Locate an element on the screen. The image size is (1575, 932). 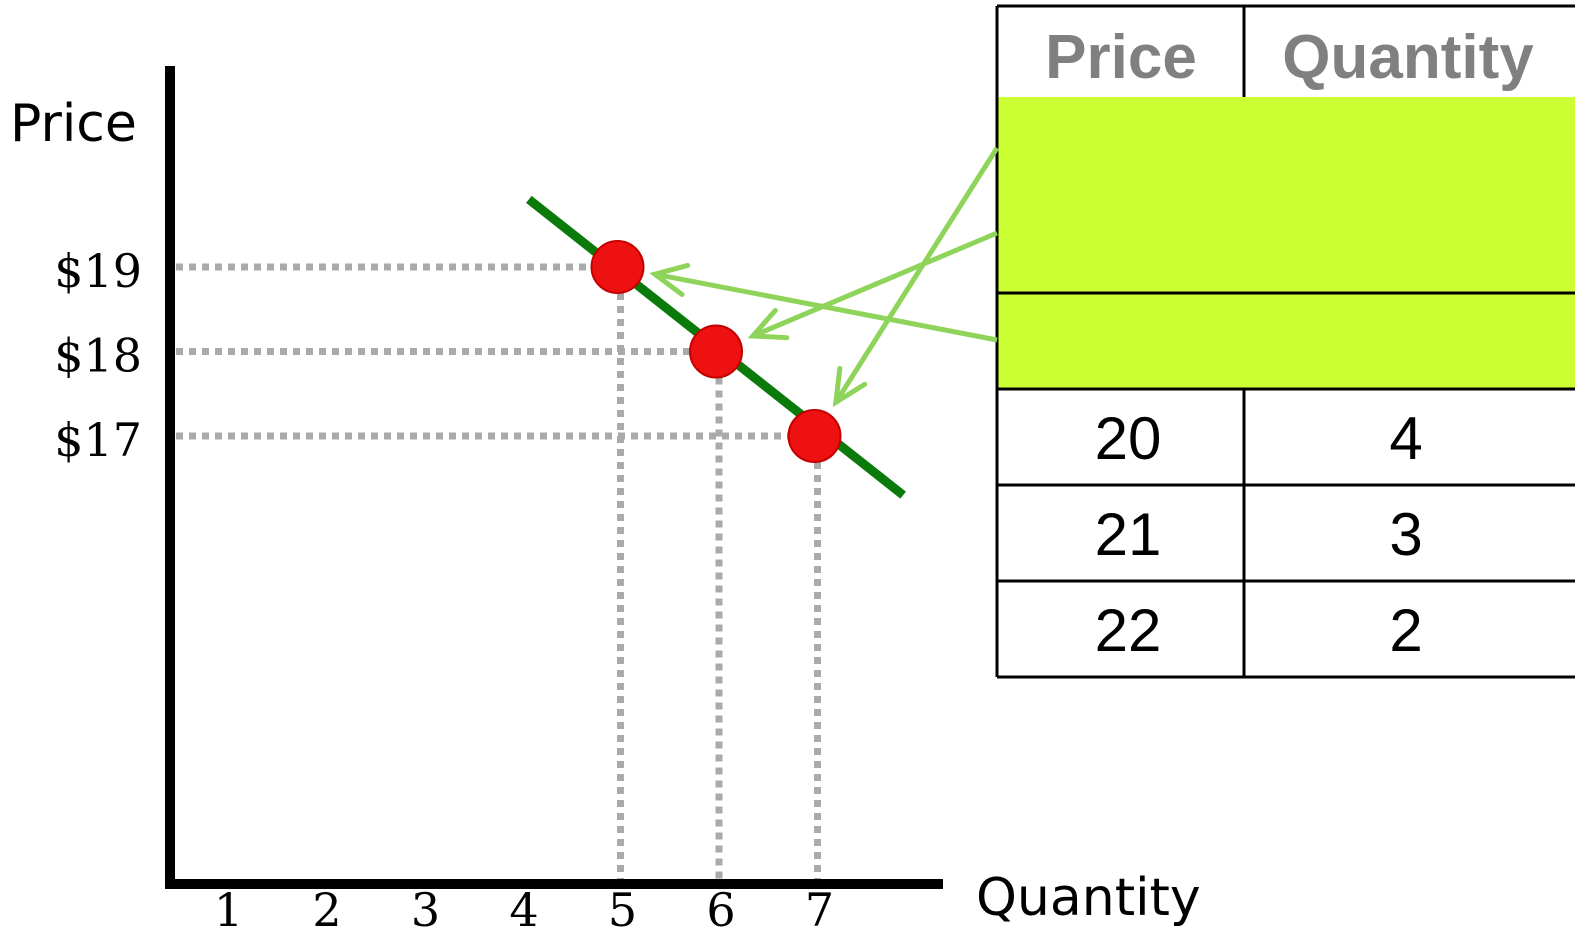
table-header-cell: Price is located at coordinates (1121, 57).